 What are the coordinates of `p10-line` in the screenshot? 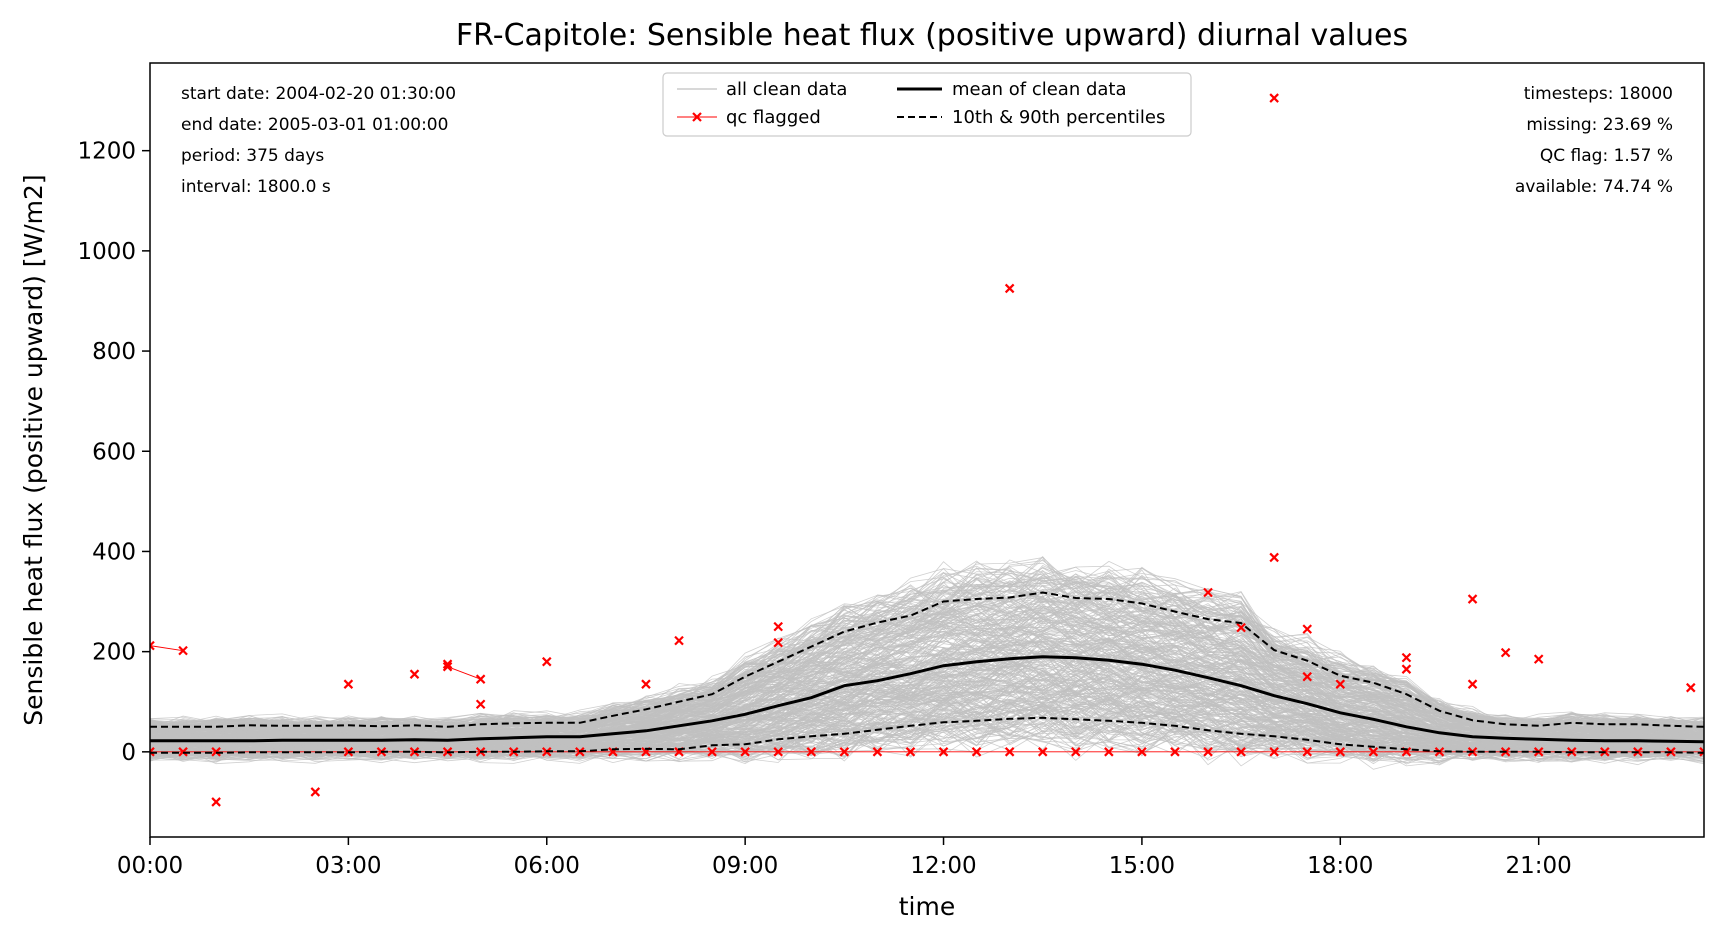 It's located at (927, 735).